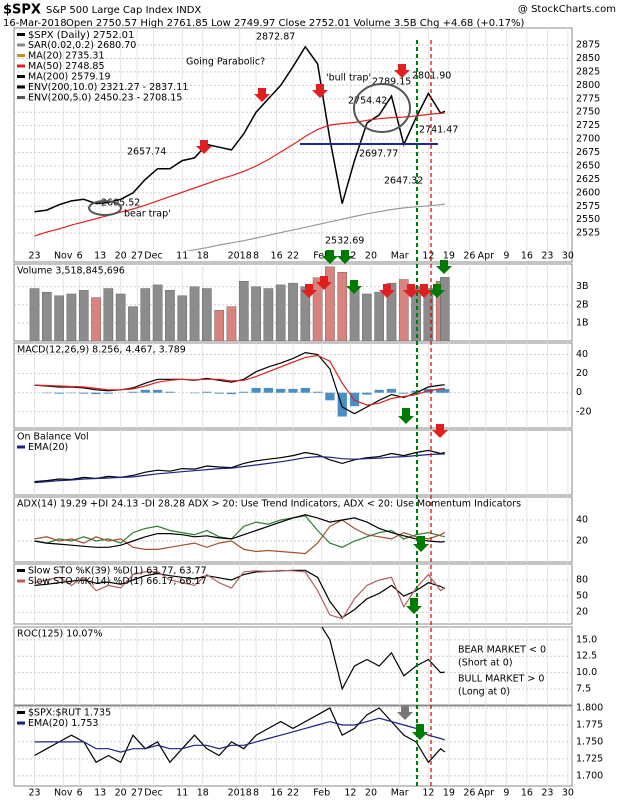  Describe the element at coordinates (53, 437) in the screenshot. I see `legend-text: On Balance Vol` at that location.